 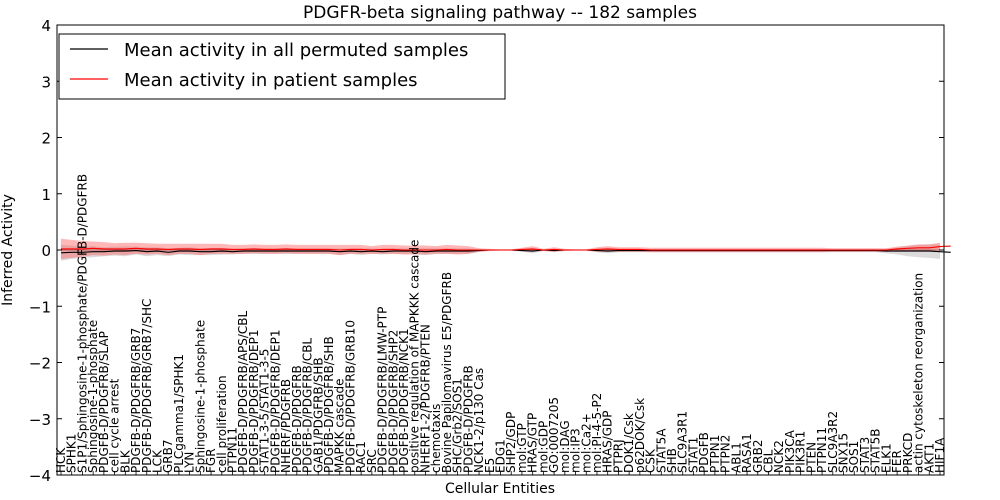 I want to click on y-tick-label: −3, so click(x=40, y=420).